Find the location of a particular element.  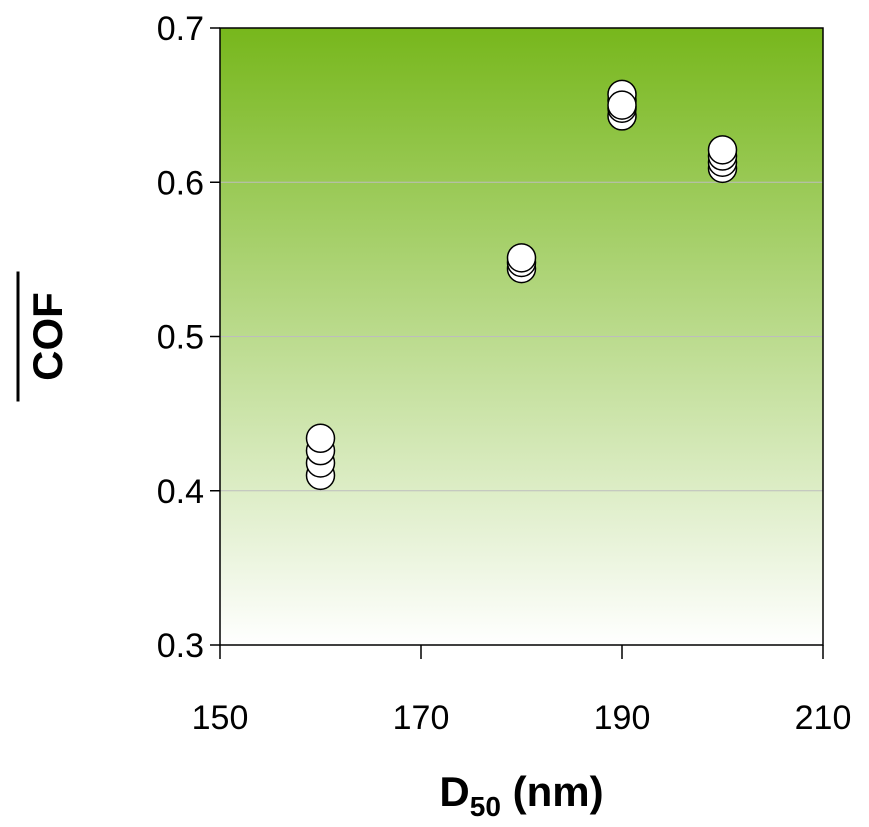

x-axis-title: D50 (nm) is located at coordinates (521, 795).